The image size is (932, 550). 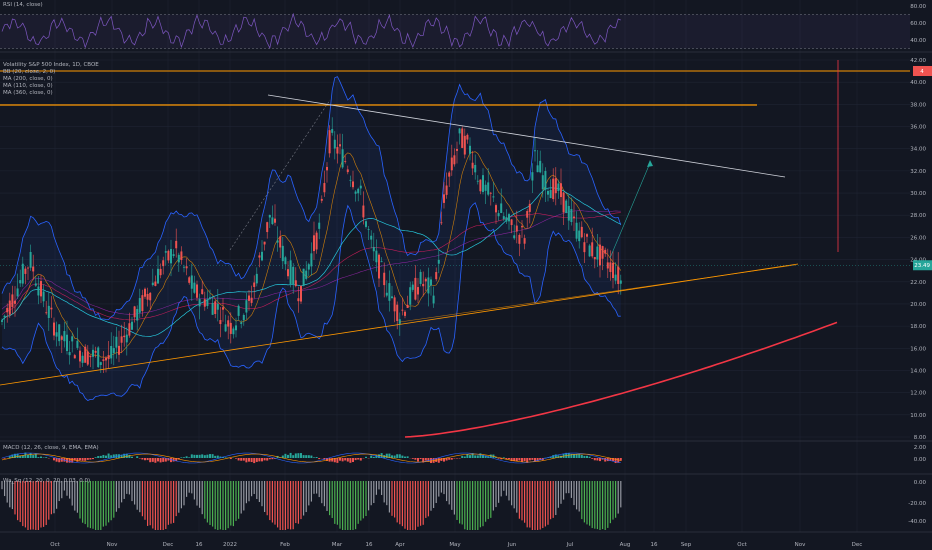 I want to click on bottom-indicator-title: Wa_Sq (12, 20, 0, 20, 0.03, 0.0), so click(x=47, y=481).